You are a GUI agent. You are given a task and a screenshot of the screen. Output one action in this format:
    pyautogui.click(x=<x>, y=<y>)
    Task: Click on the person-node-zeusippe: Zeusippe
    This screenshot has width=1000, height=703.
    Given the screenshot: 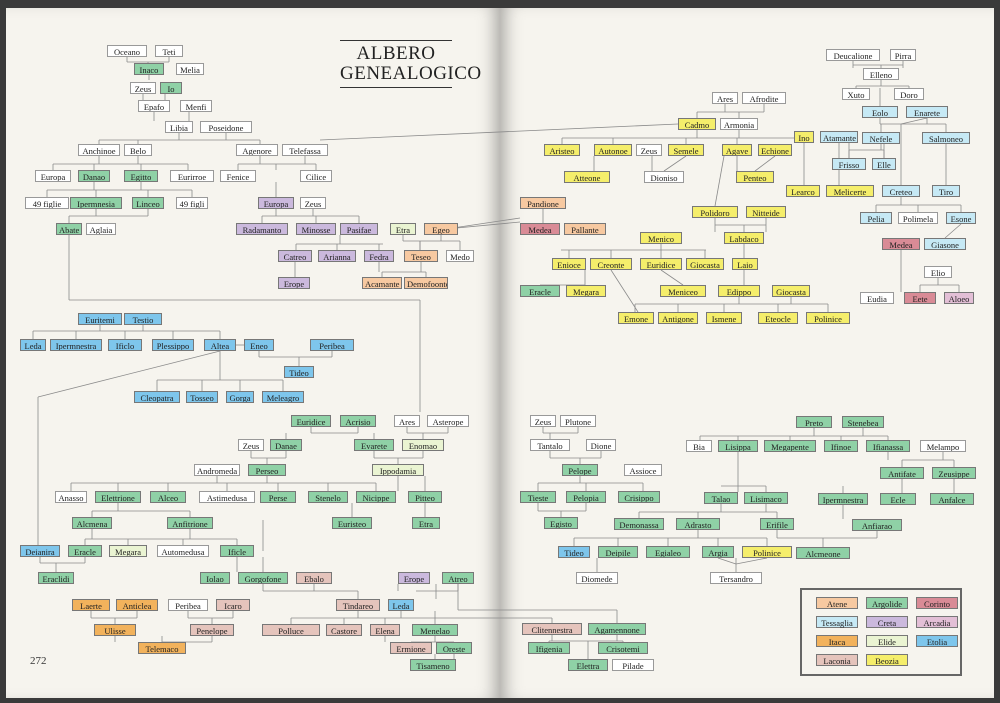 What is the action you would take?
    pyautogui.click(x=954, y=473)
    